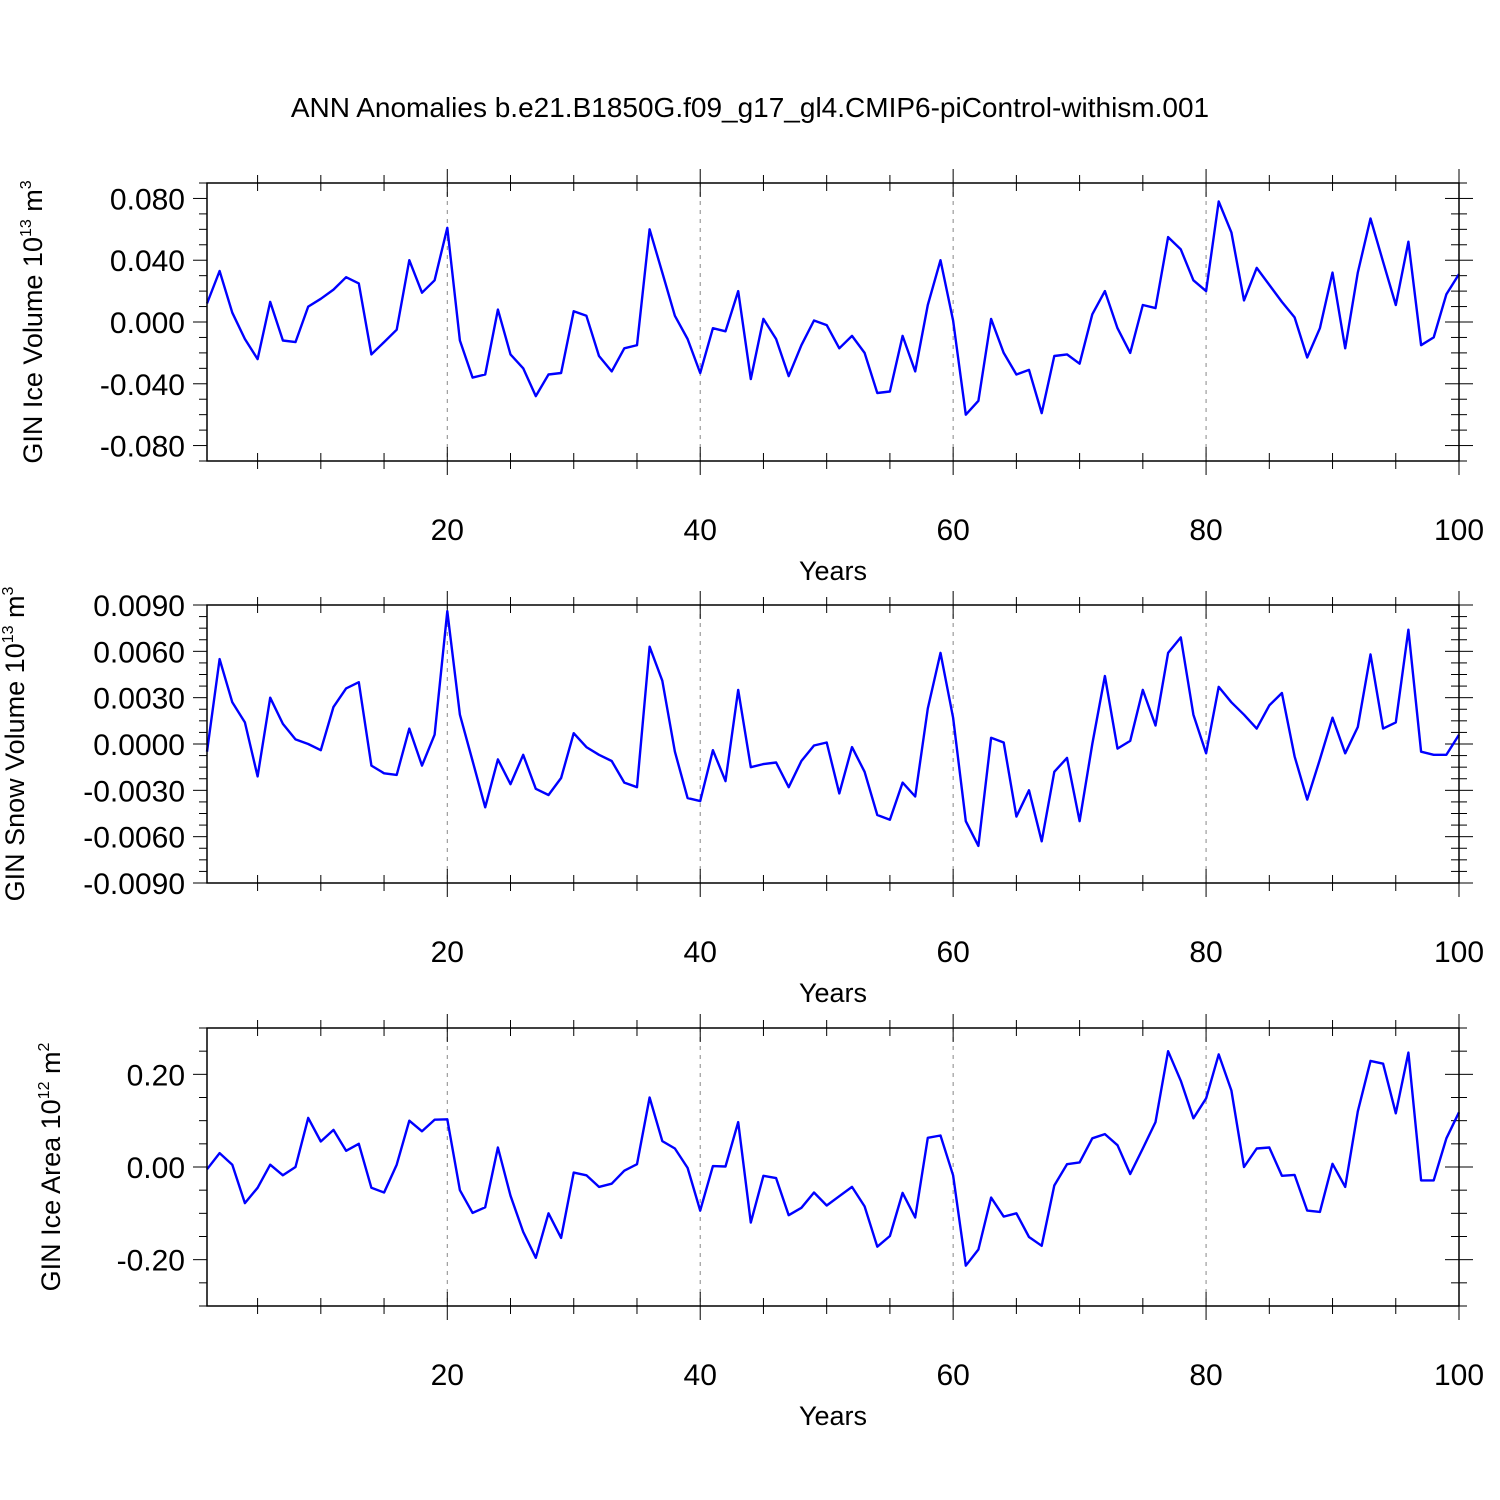 The width and height of the screenshot is (1500, 1500). I want to click on y-tick-label: -0.080, so click(142, 447).